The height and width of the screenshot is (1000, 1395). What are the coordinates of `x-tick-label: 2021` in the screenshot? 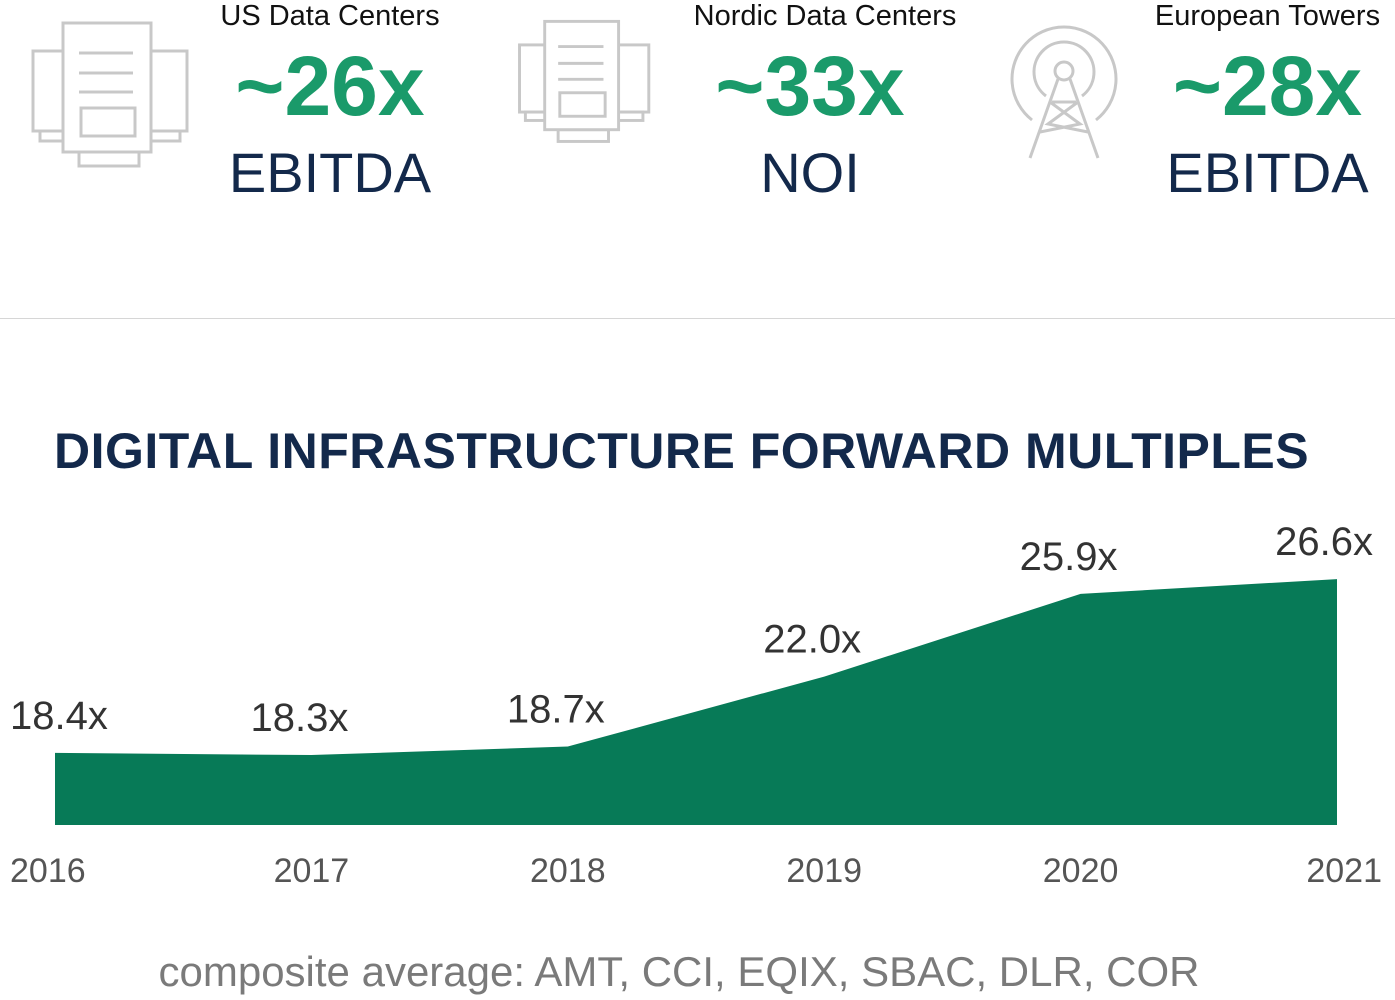 It's located at (1344, 871).